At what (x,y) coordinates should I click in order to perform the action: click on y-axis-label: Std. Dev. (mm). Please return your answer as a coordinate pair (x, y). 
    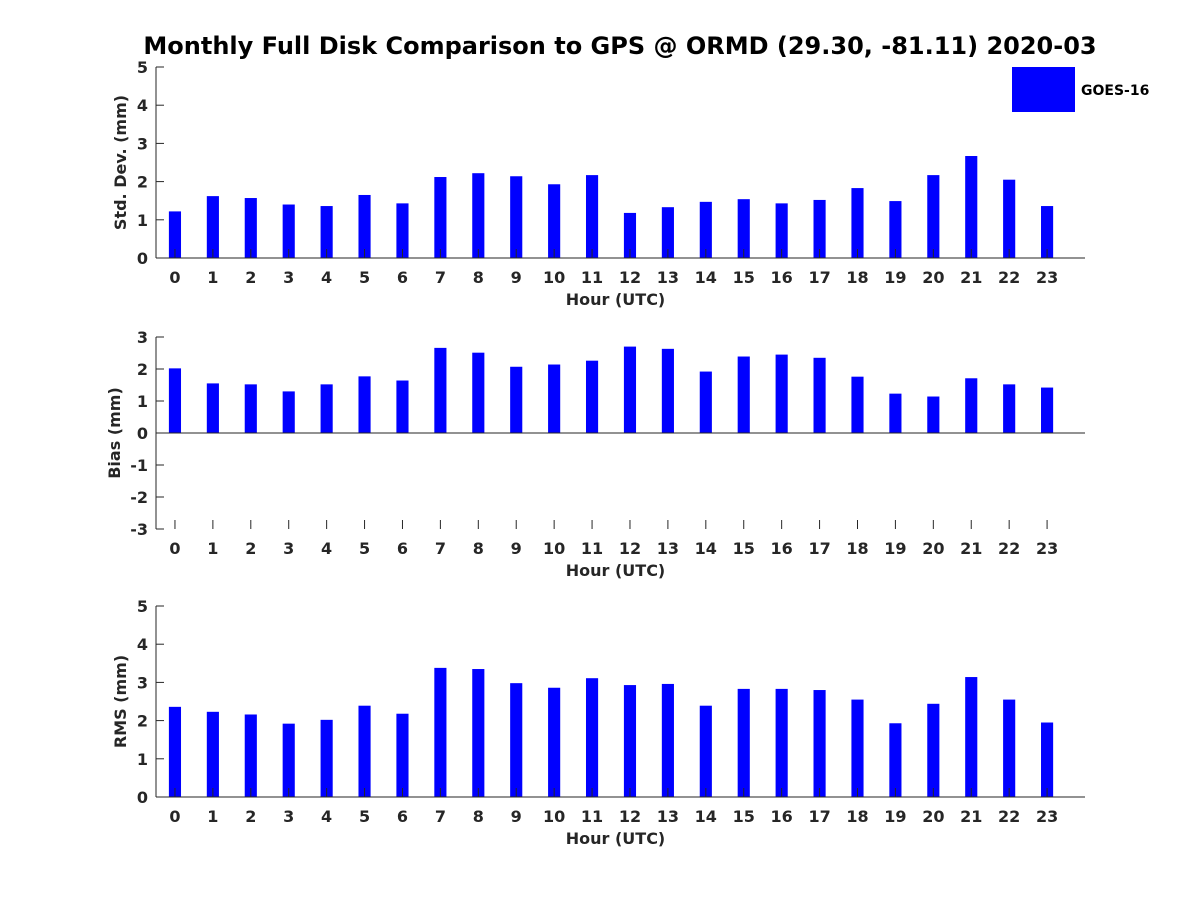
    Looking at the image, I should click on (120, 162).